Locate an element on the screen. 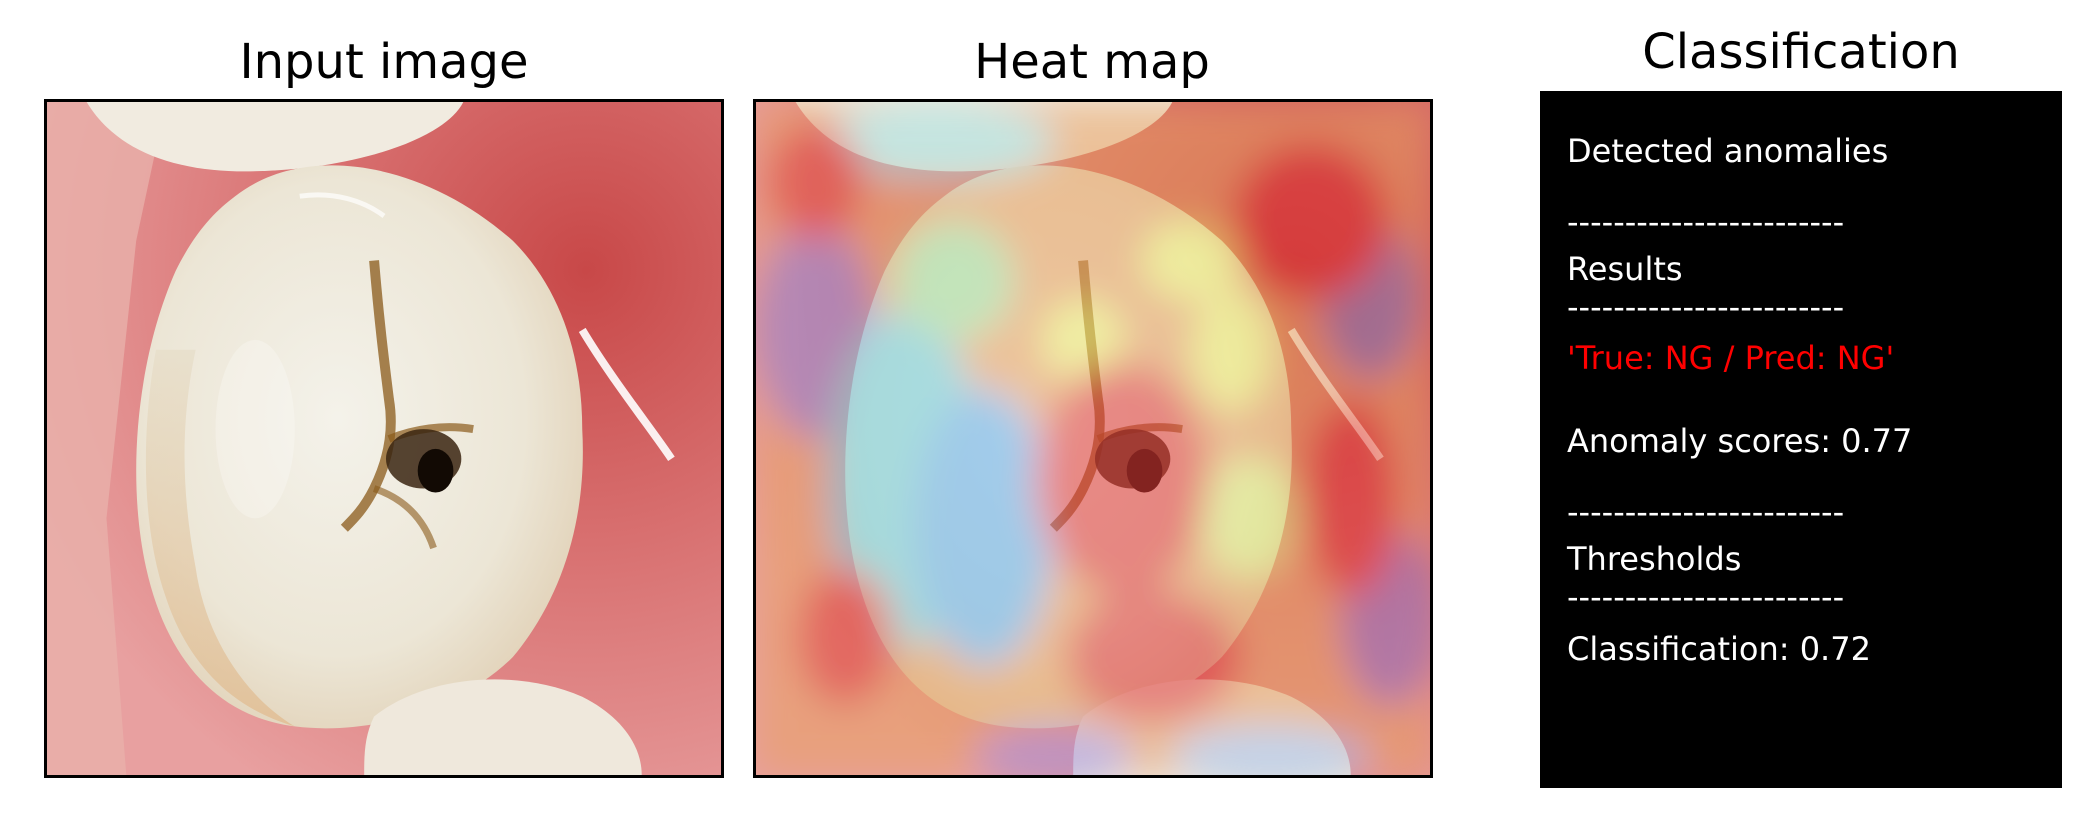  input-image-title: Input image is located at coordinates (384, 62).